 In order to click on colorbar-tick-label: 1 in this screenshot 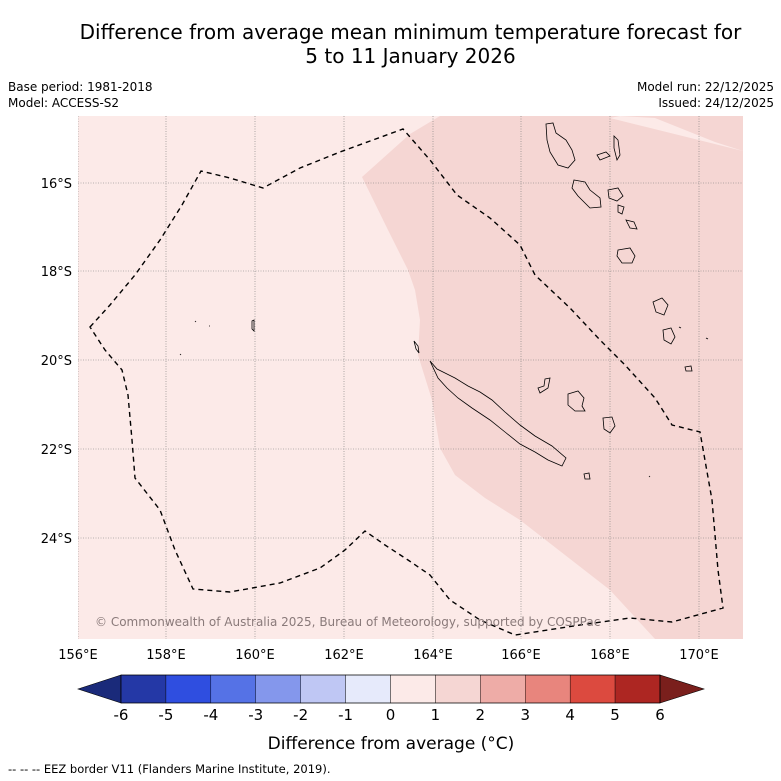, I will do `click(436, 715)`.